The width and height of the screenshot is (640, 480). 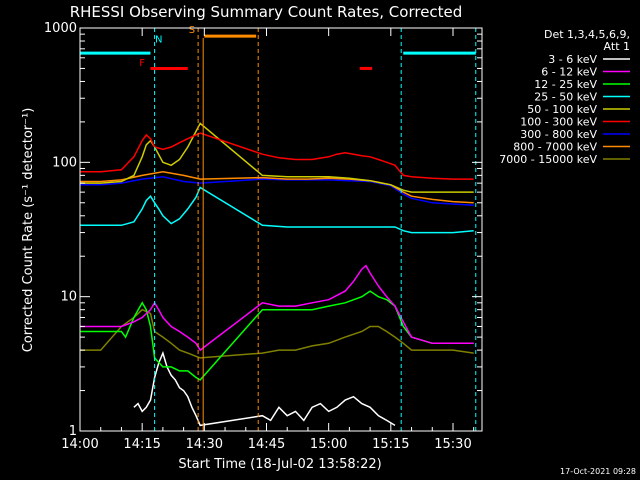 I want to click on x-tick-label-1: 14:15, so click(x=141, y=444).